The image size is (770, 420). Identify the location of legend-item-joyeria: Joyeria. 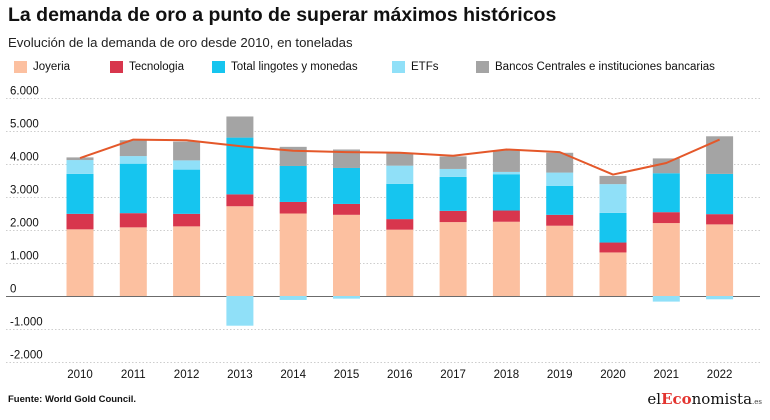
(42, 67).